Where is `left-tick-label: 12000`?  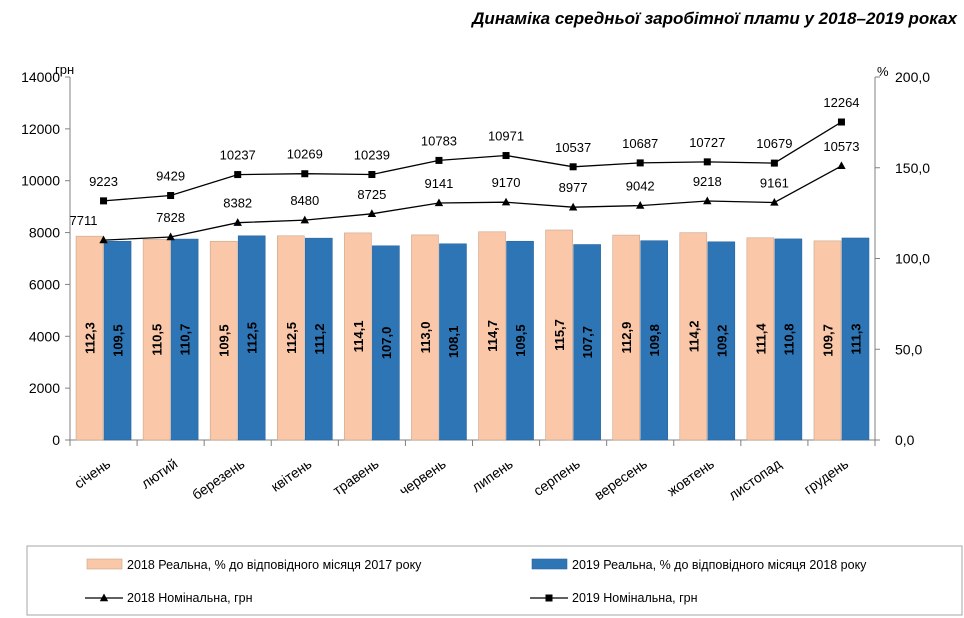 left-tick-label: 12000 is located at coordinates (40, 129).